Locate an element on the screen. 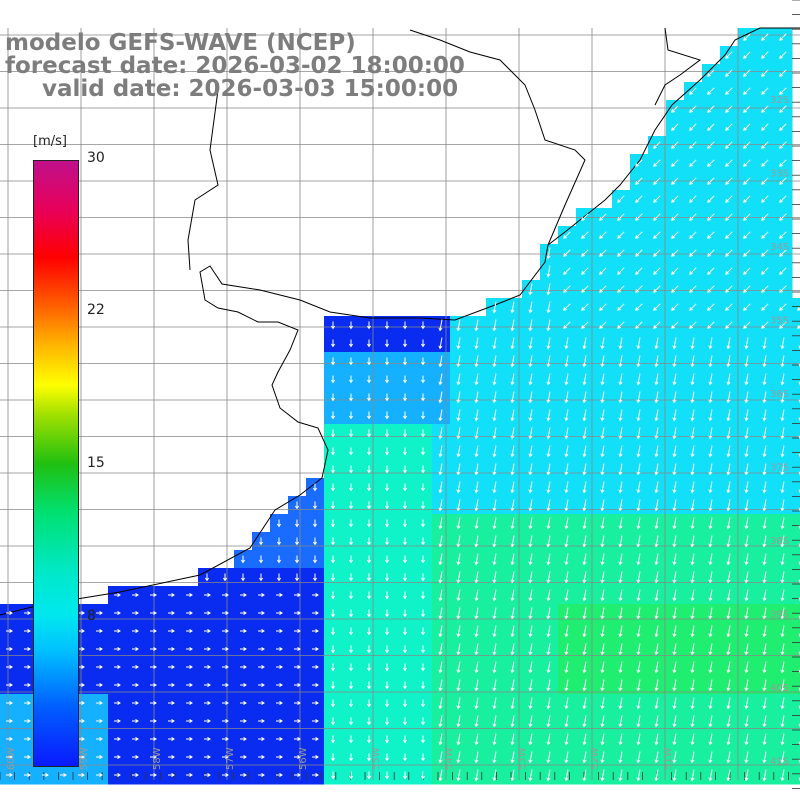 The height and width of the screenshot is (800, 800). border-line is located at coordinates (497, 137).